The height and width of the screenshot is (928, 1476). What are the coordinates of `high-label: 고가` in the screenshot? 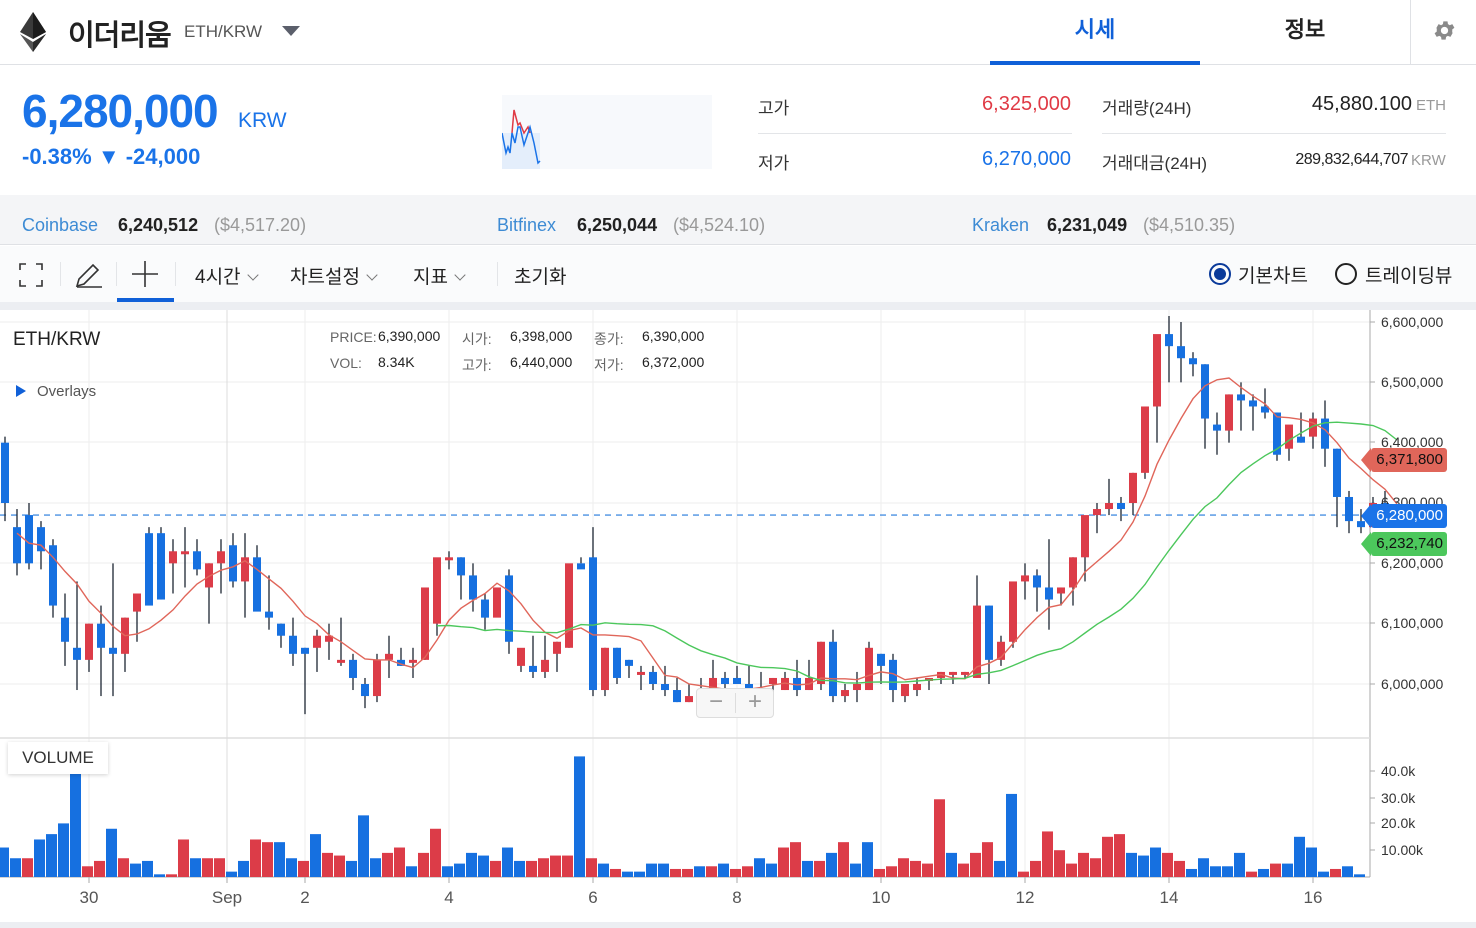 It's located at (774, 108).